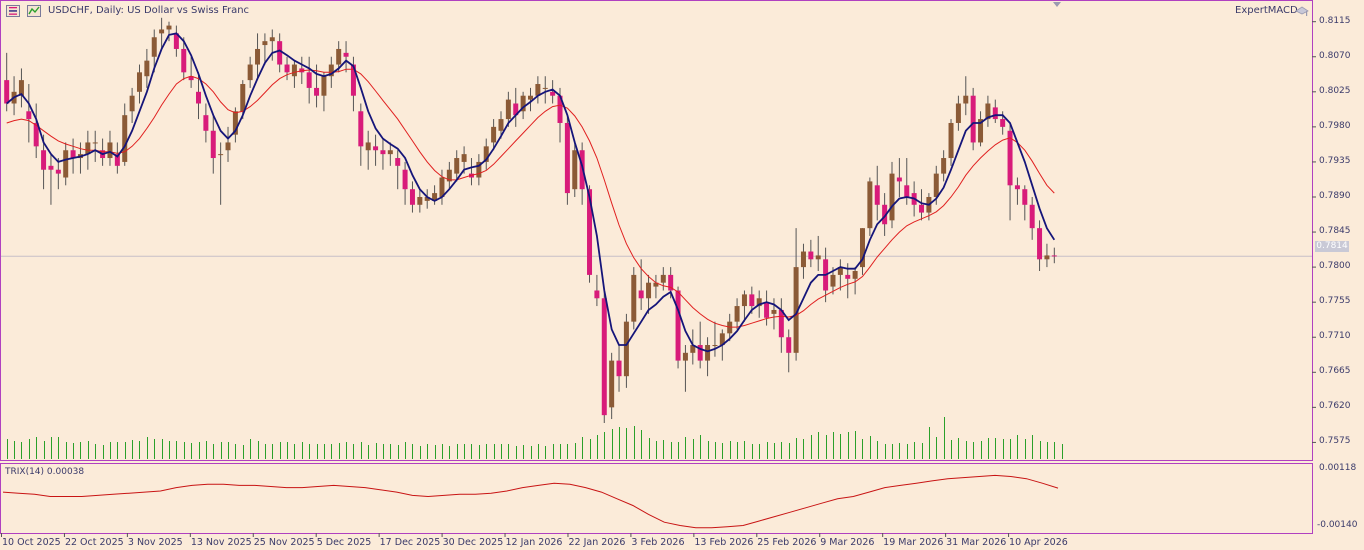 This screenshot has height=550, width=1364. What do you see at coordinates (1335, 90) in the screenshot?
I see `price-tick-label: 0.8025` at bounding box center [1335, 90].